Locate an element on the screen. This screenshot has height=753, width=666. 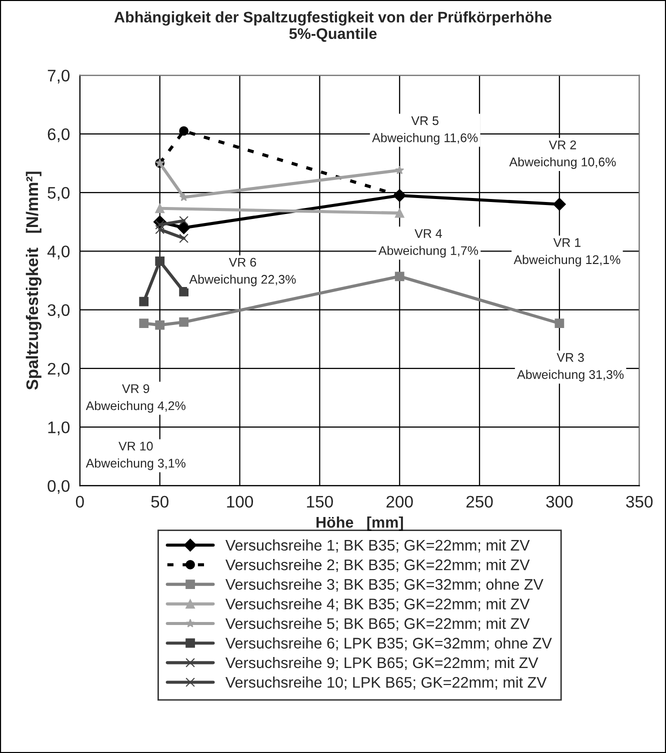
annotation: VR 9 Abweichung 4,2% is located at coordinates (136, 398).